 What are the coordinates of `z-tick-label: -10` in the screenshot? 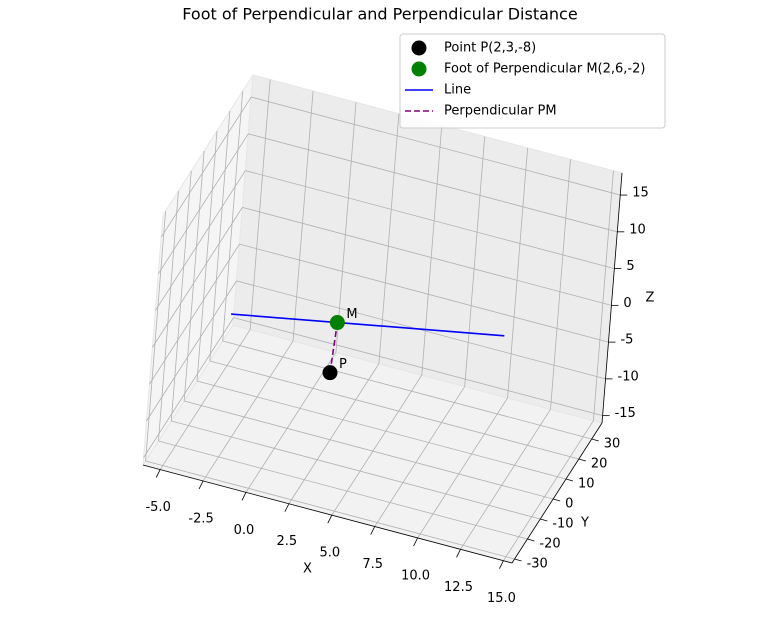 It's located at (628, 376).